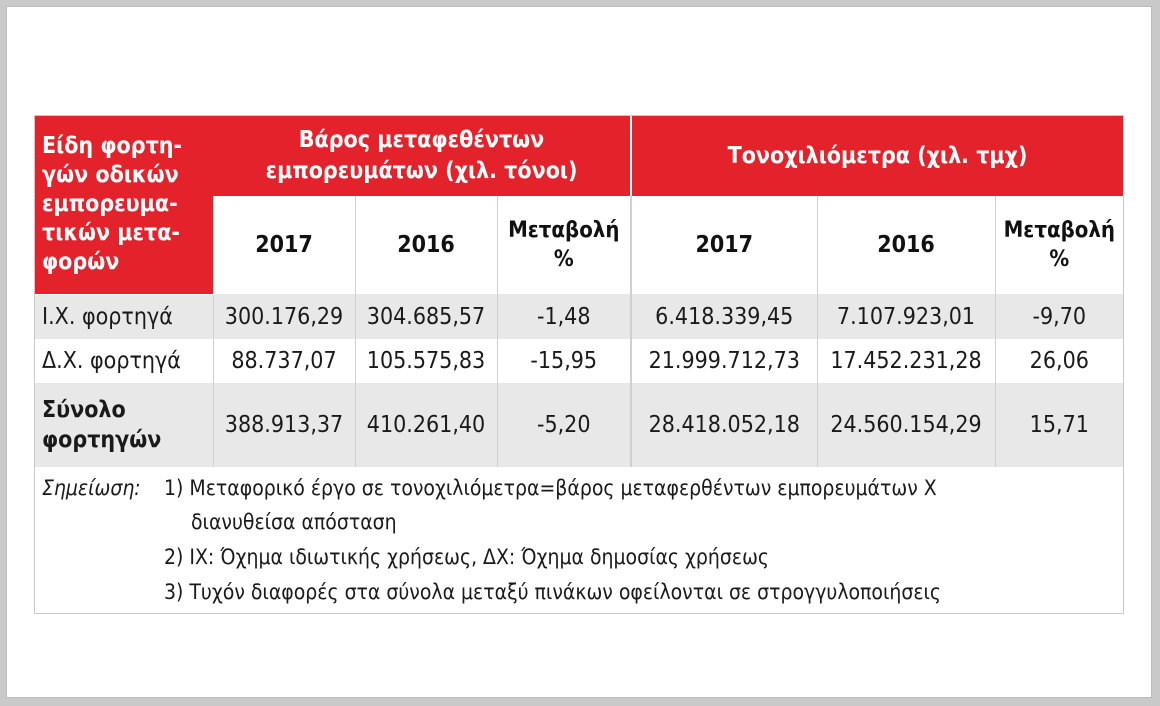 The width and height of the screenshot is (1160, 706). What do you see at coordinates (724, 361) in the screenshot?
I see `table-cell: 21.999.712,73` at bounding box center [724, 361].